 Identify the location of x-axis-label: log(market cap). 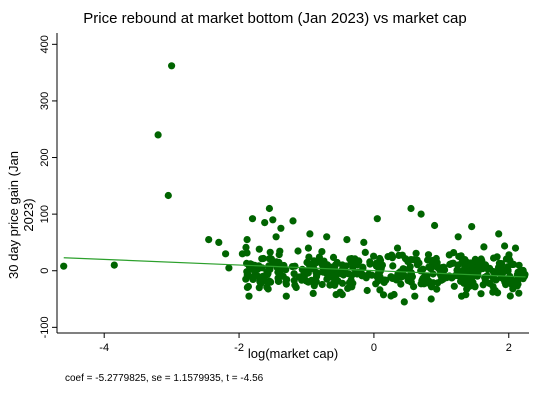
(293, 353).